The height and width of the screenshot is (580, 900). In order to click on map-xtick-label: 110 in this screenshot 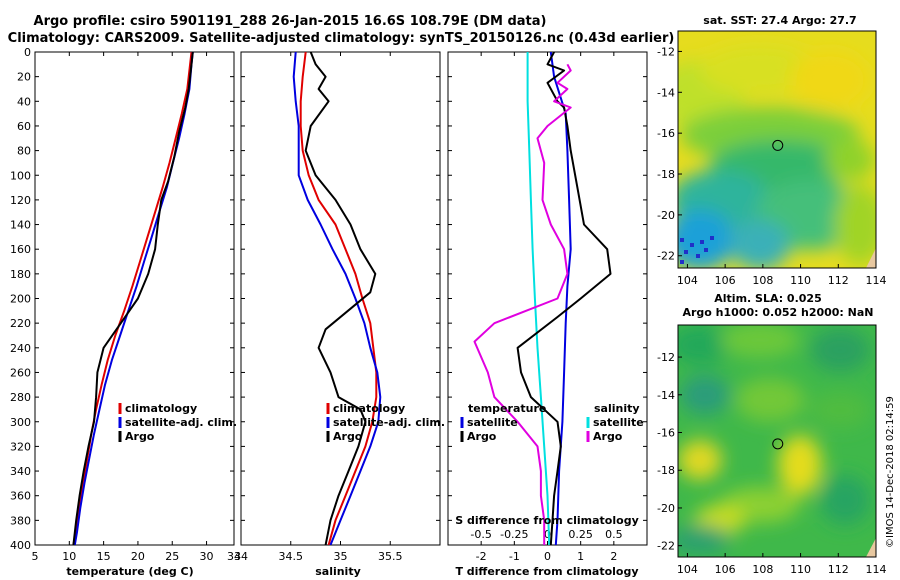, I will do `click(800, 280)`.